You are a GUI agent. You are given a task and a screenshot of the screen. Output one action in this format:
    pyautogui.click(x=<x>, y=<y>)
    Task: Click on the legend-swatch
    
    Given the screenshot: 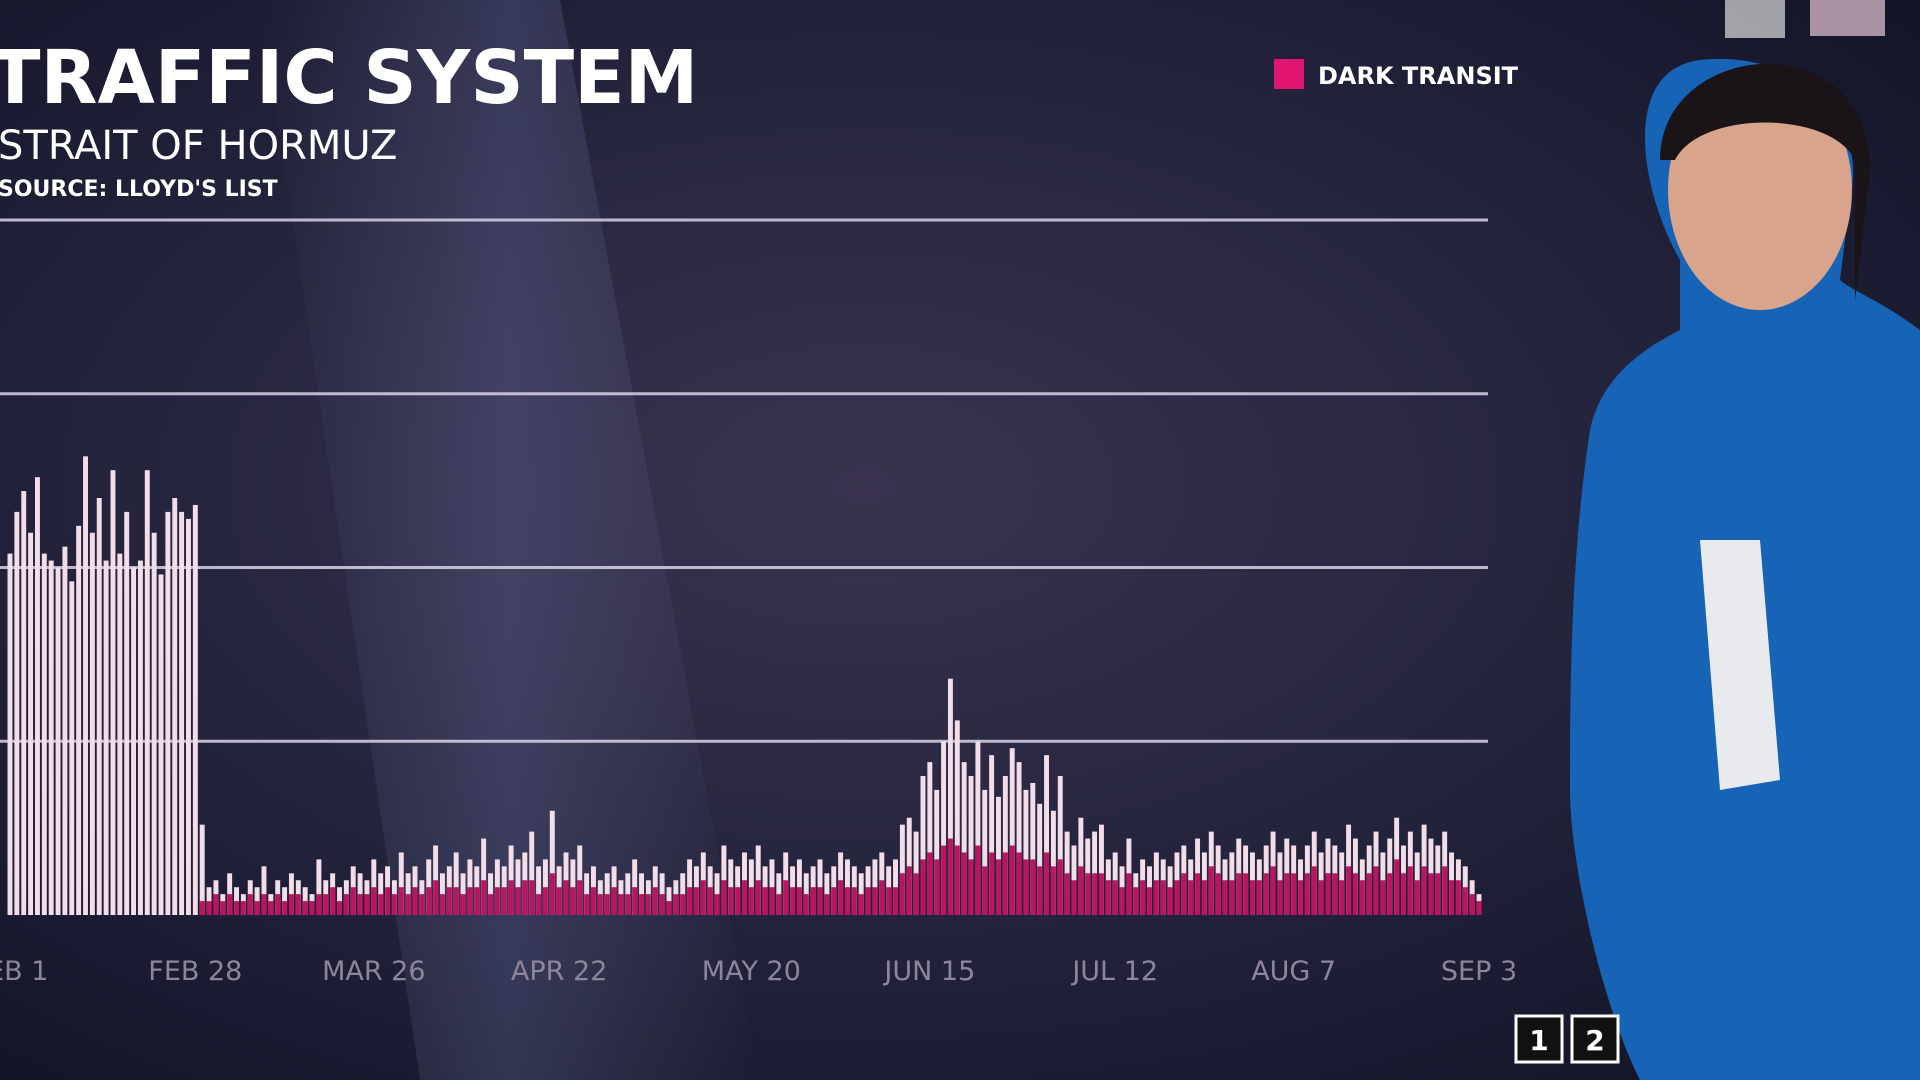 What is the action you would take?
    pyautogui.click(x=1289, y=74)
    